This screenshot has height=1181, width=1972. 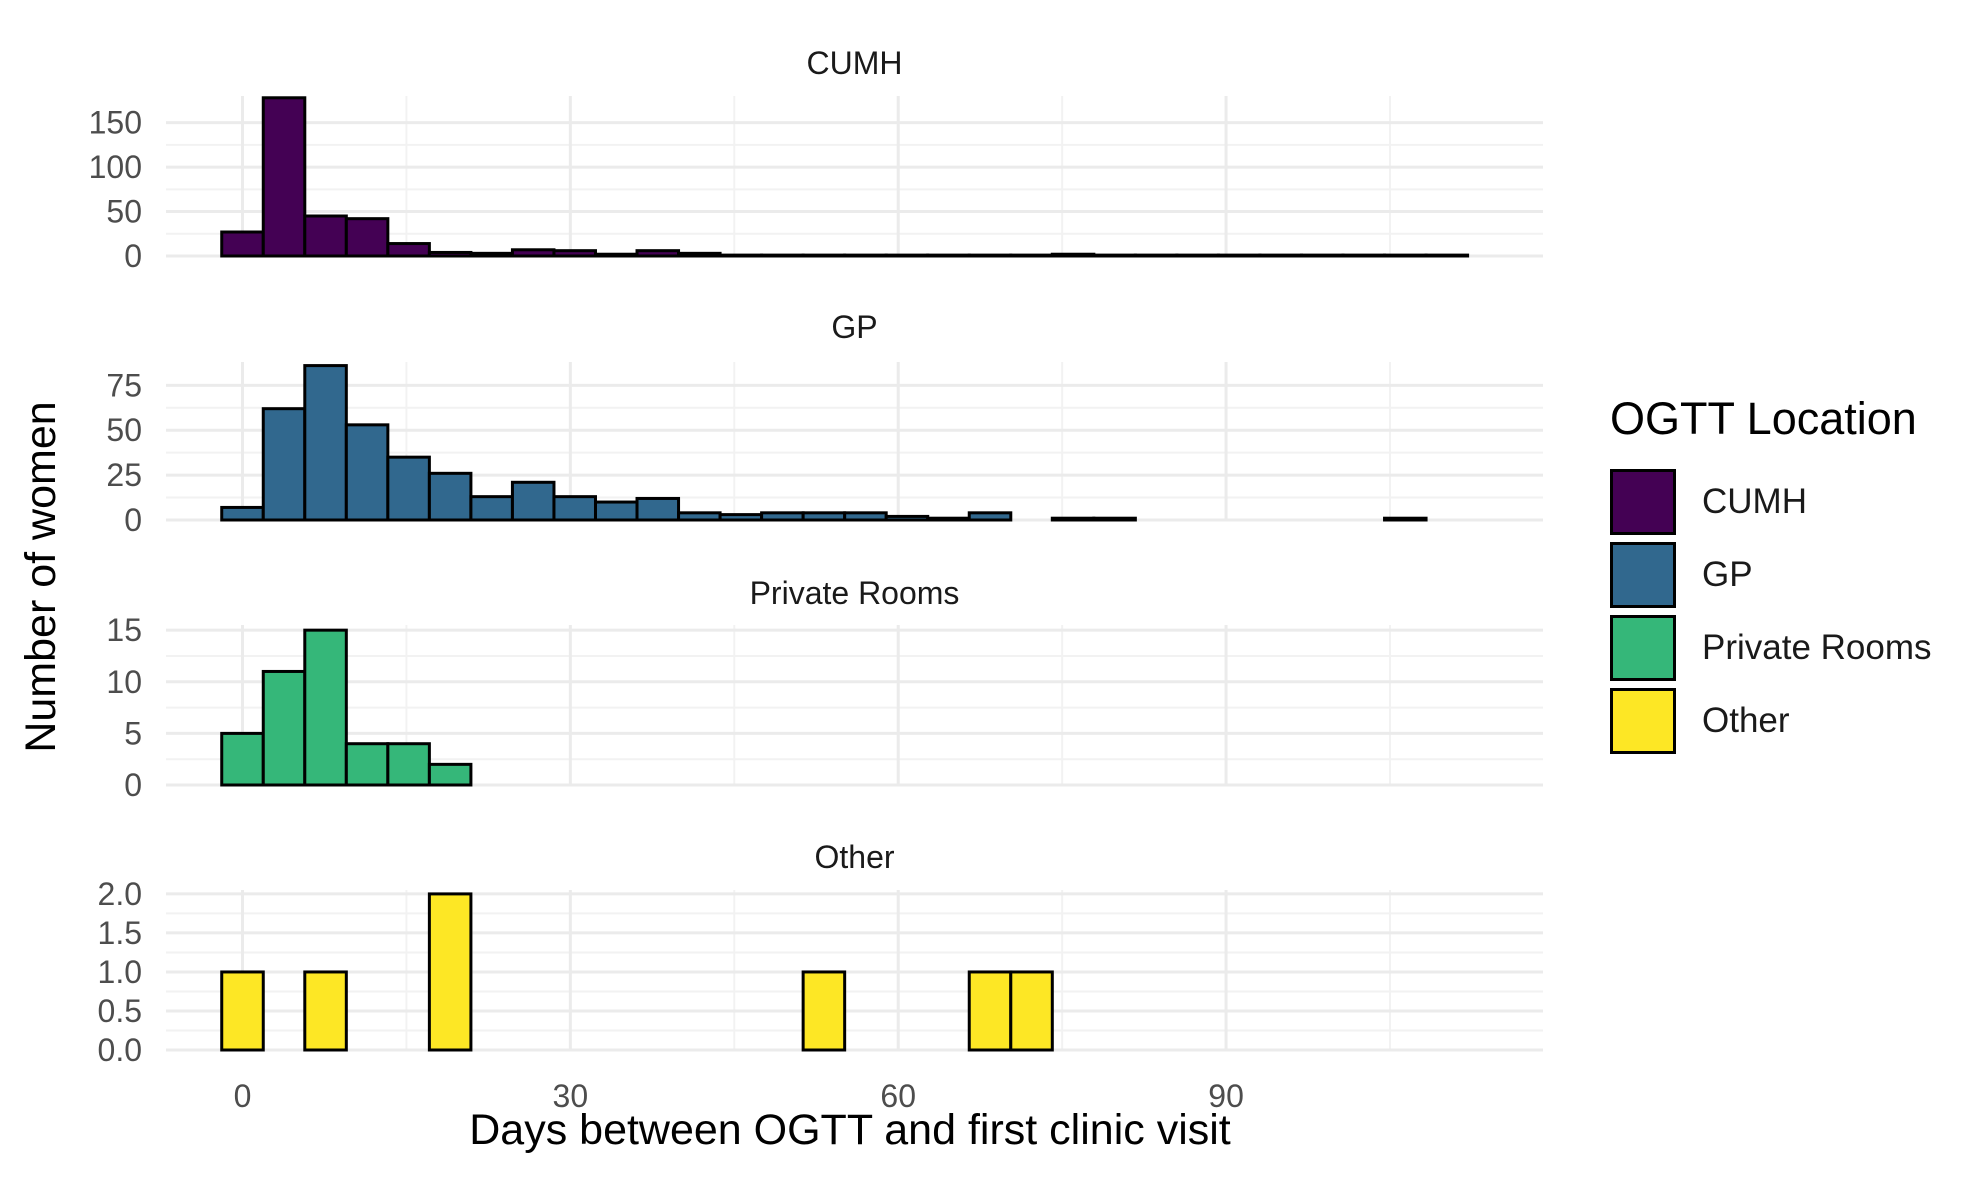 What do you see at coordinates (115, 167) in the screenshot?
I see `y-tick-label: 100` at bounding box center [115, 167].